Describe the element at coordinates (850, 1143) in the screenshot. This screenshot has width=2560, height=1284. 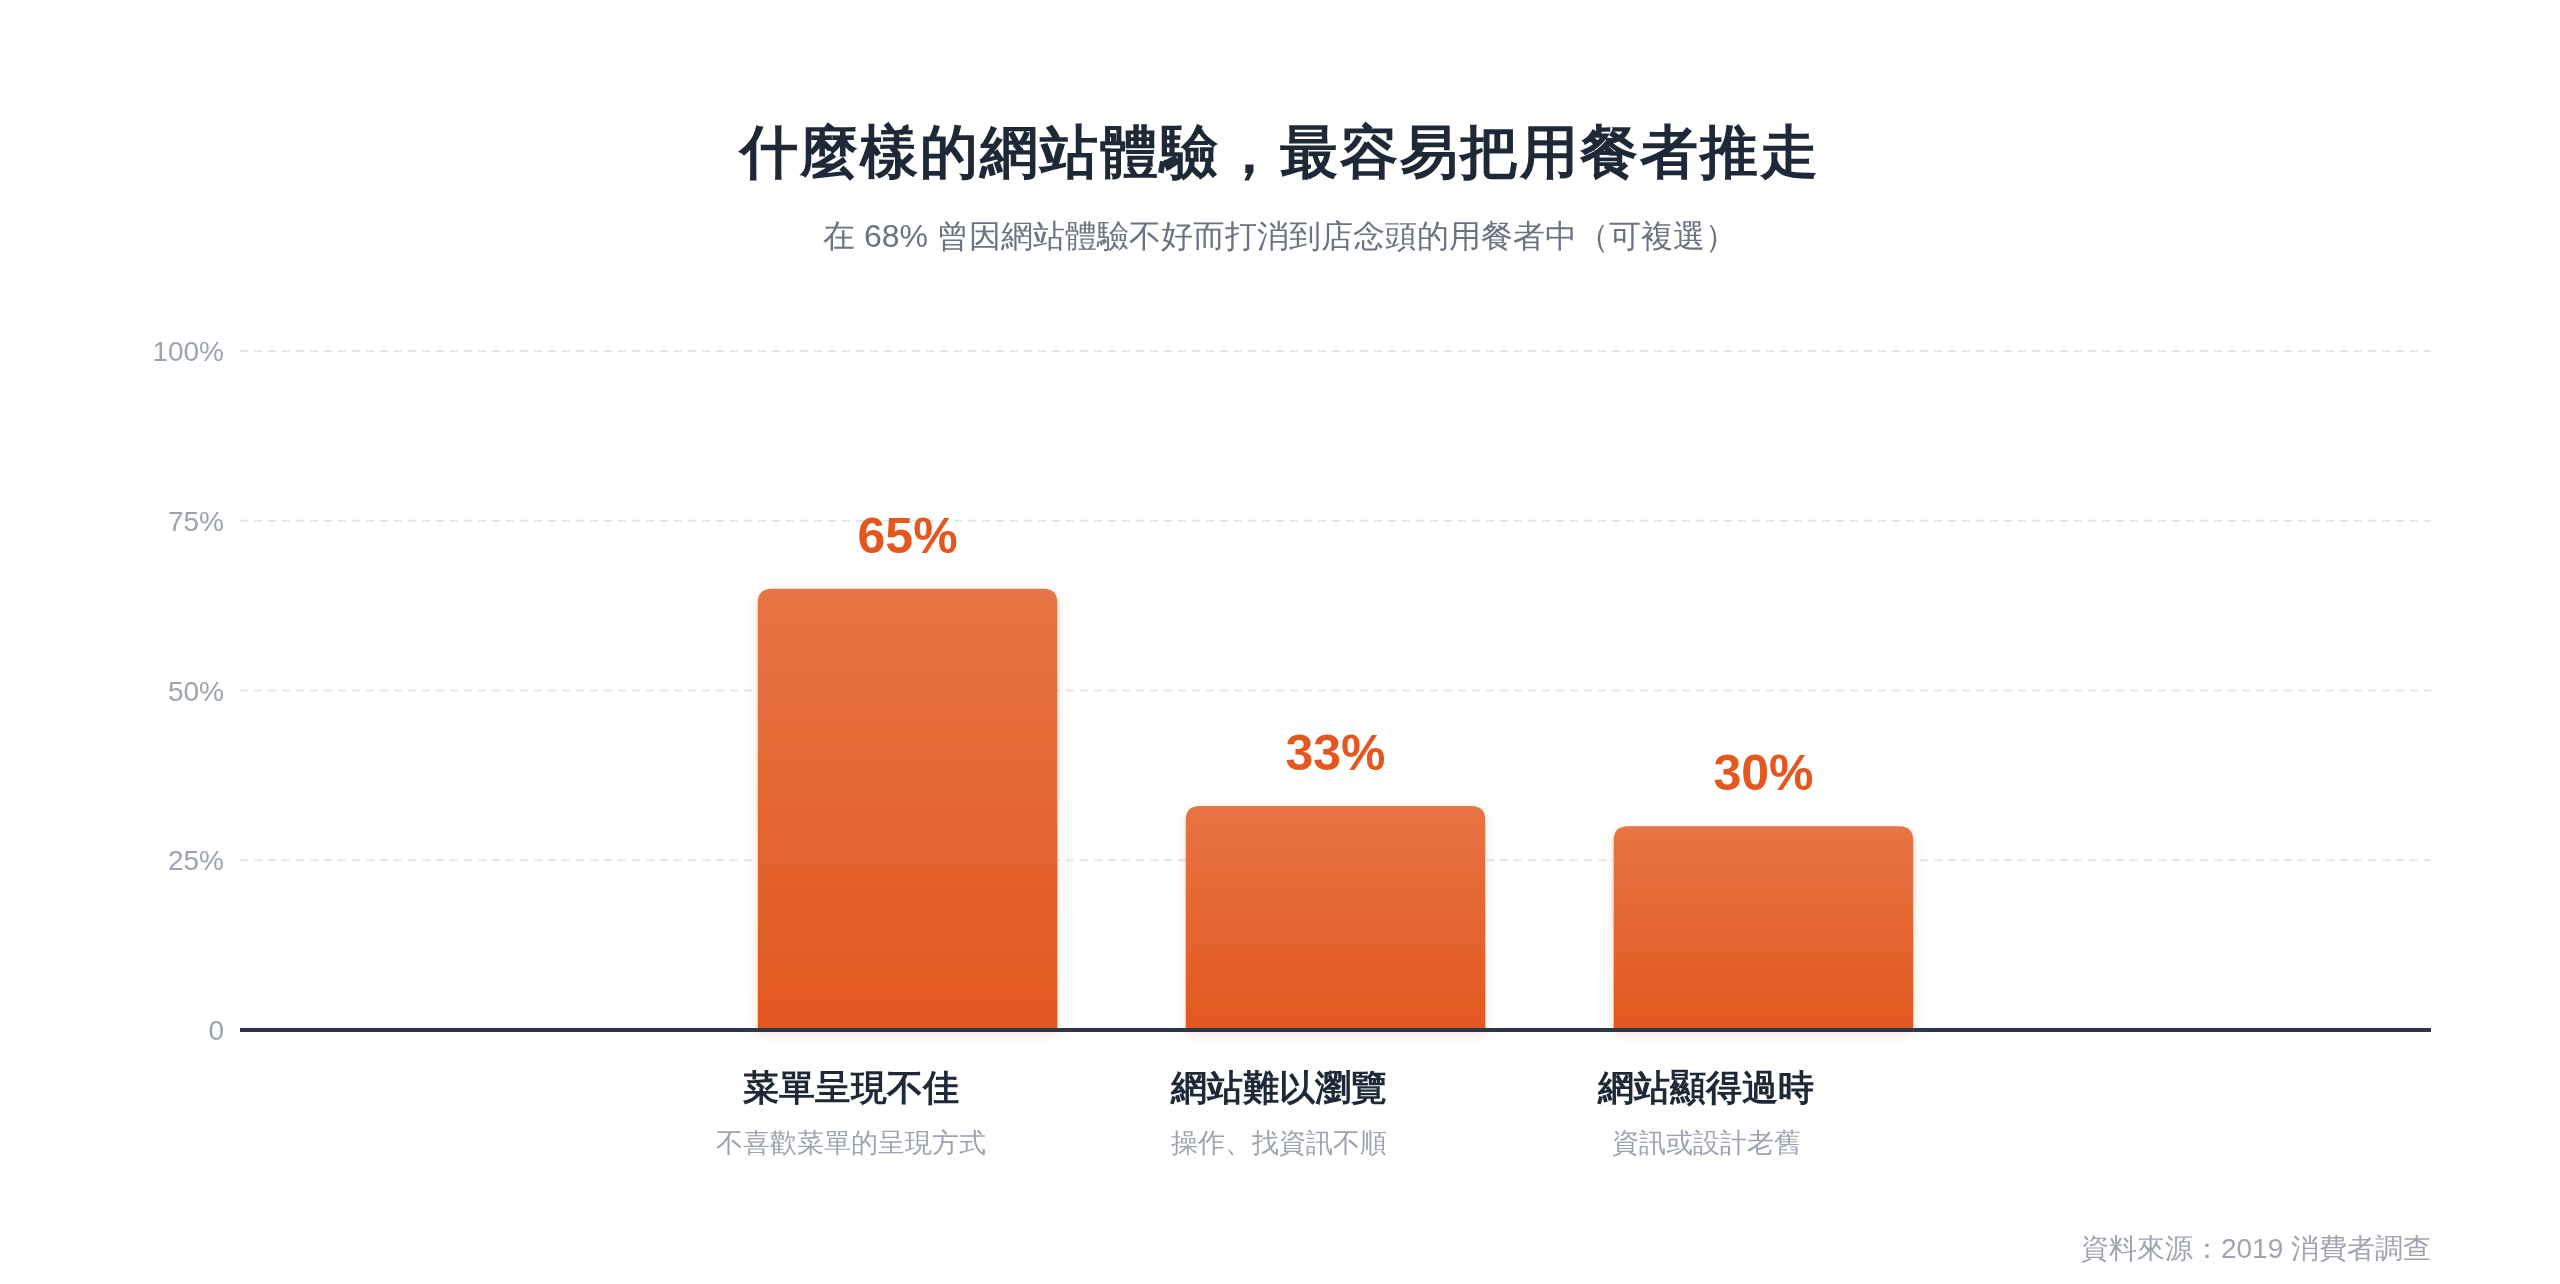
I see `category-note: 不喜歡菜單的呈現方式` at that location.